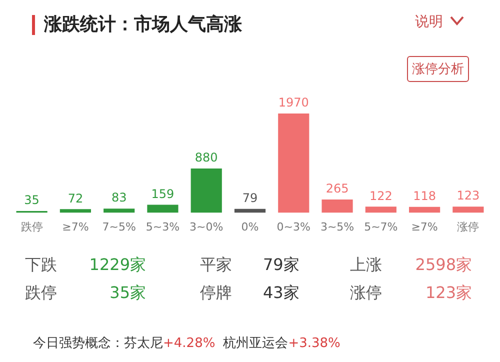 The width and height of the screenshot is (500, 362). I want to click on x-tick-label: 5~3%, so click(163, 227).